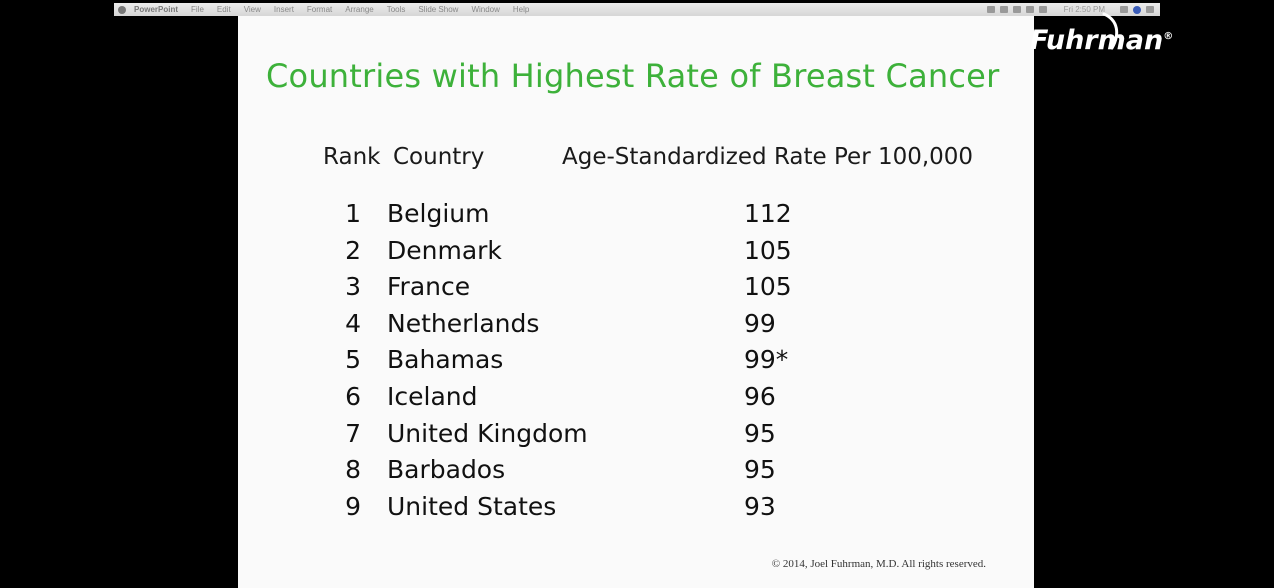 The image size is (1274, 588). Describe the element at coordinates (438, 213) in the screenshot. I see `row-country: Belgium` at that location.